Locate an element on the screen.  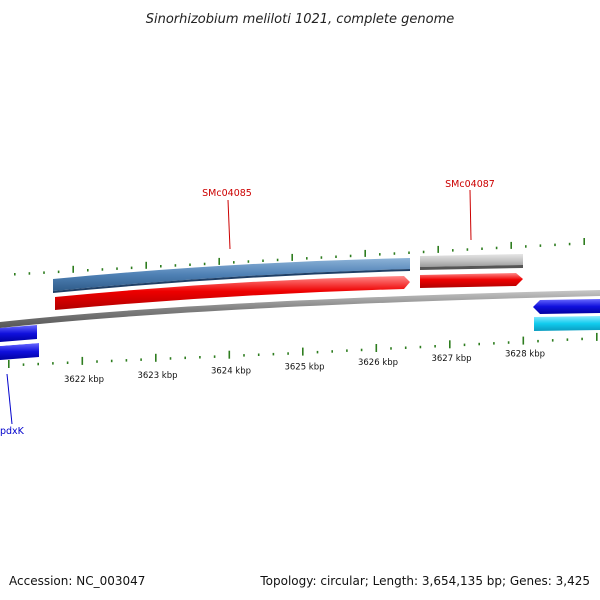
gene-arrow-left-lower-edge is located at coordinates (19, 343).